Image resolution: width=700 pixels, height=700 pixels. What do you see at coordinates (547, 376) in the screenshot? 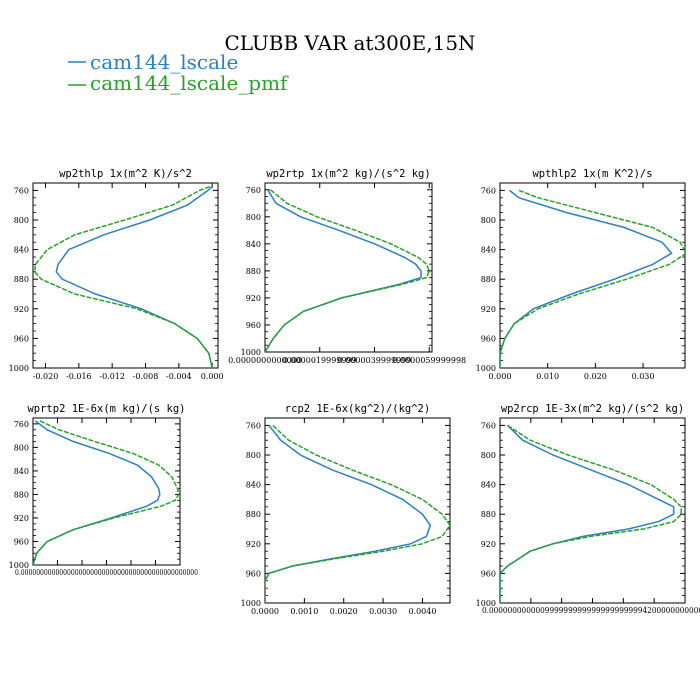
I see `x-tick-label: 0.010` at bounding box center [547, 376].